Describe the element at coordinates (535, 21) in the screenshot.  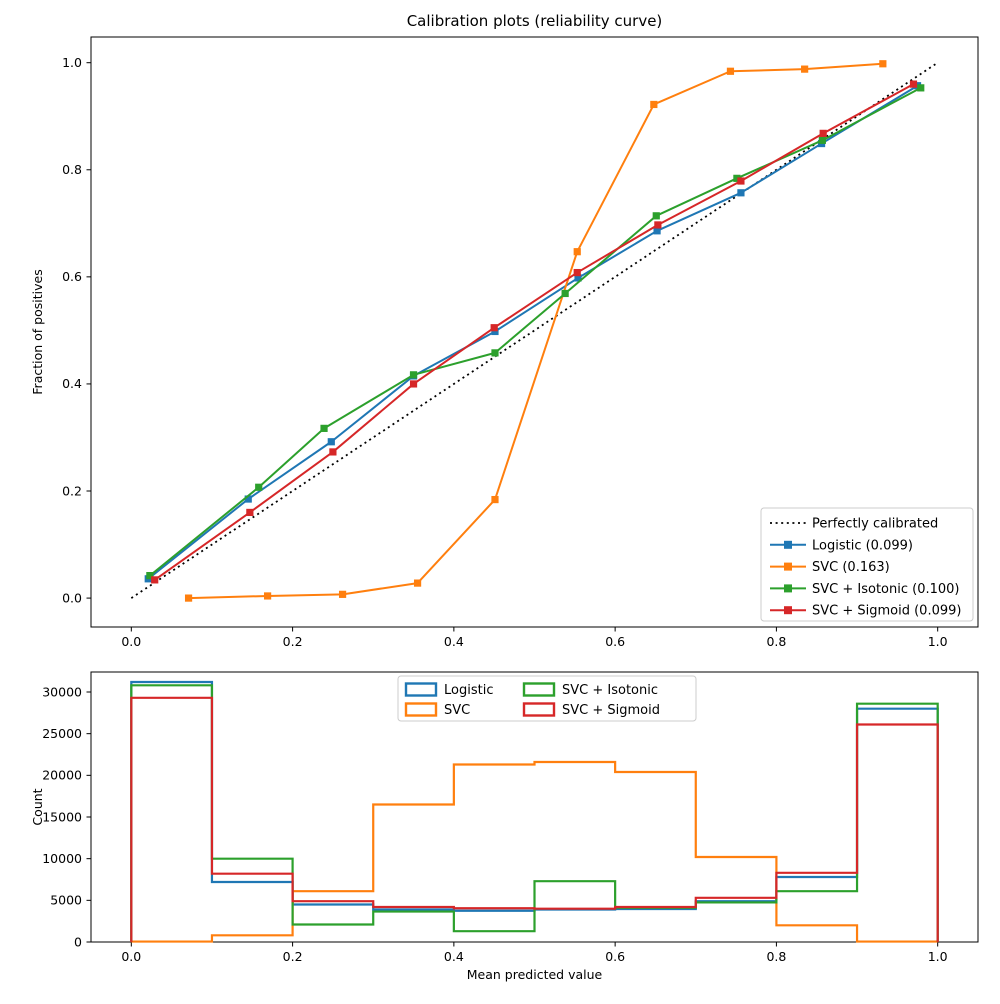
I see `chart-title: Calibration plots (reliability curve)` at that location.